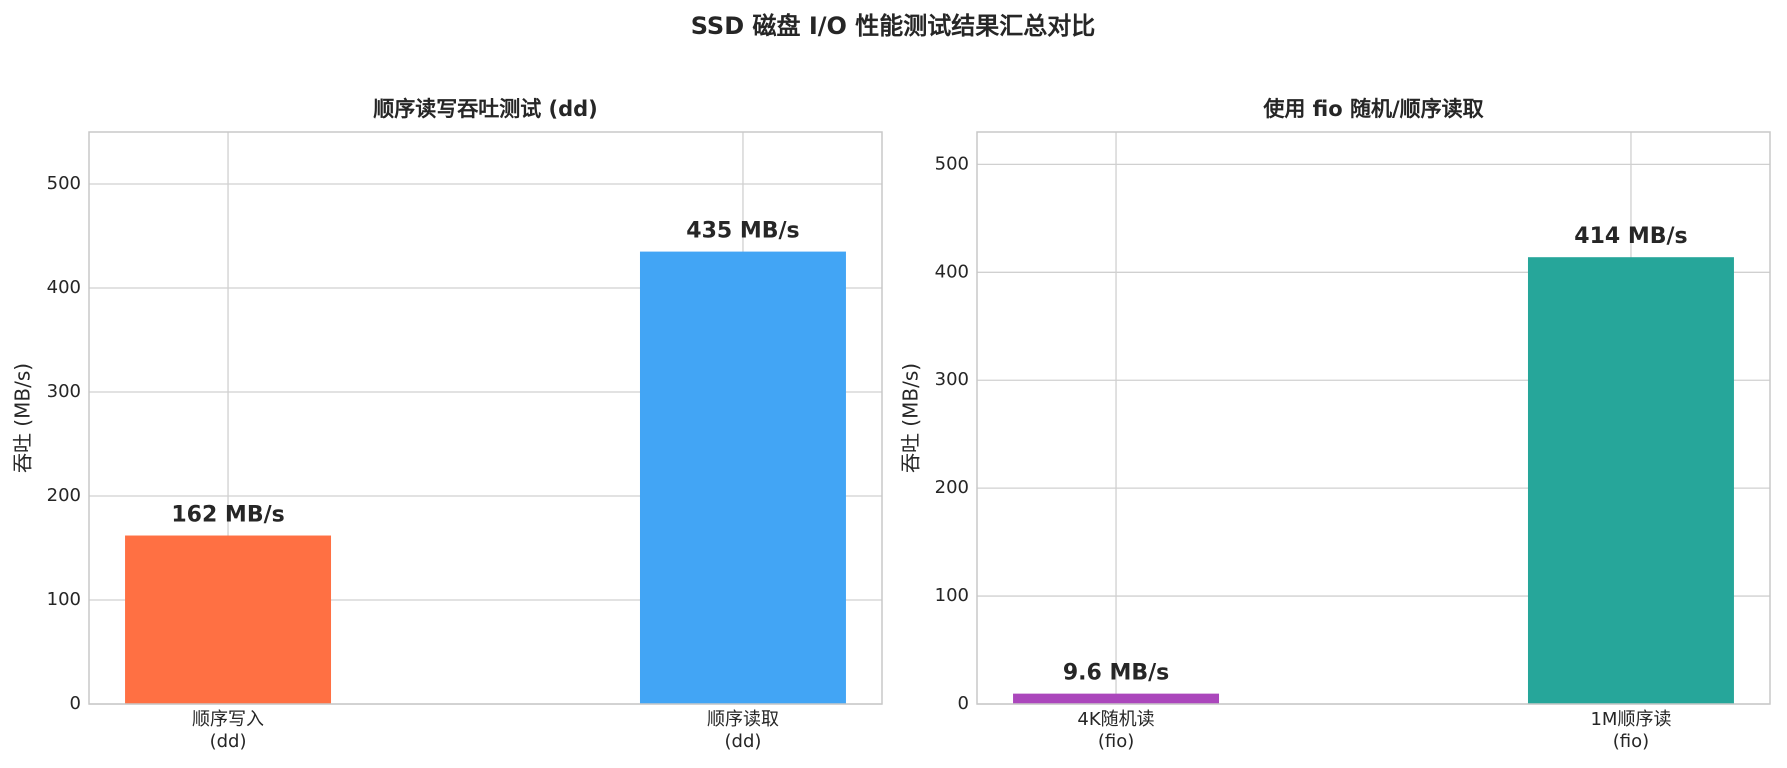 The image size is (1787, 768). What do you see at coordinates (742, 231) in the screenshot?
I see `value-label: 435 MB/s` at bounding box center [742, 231].